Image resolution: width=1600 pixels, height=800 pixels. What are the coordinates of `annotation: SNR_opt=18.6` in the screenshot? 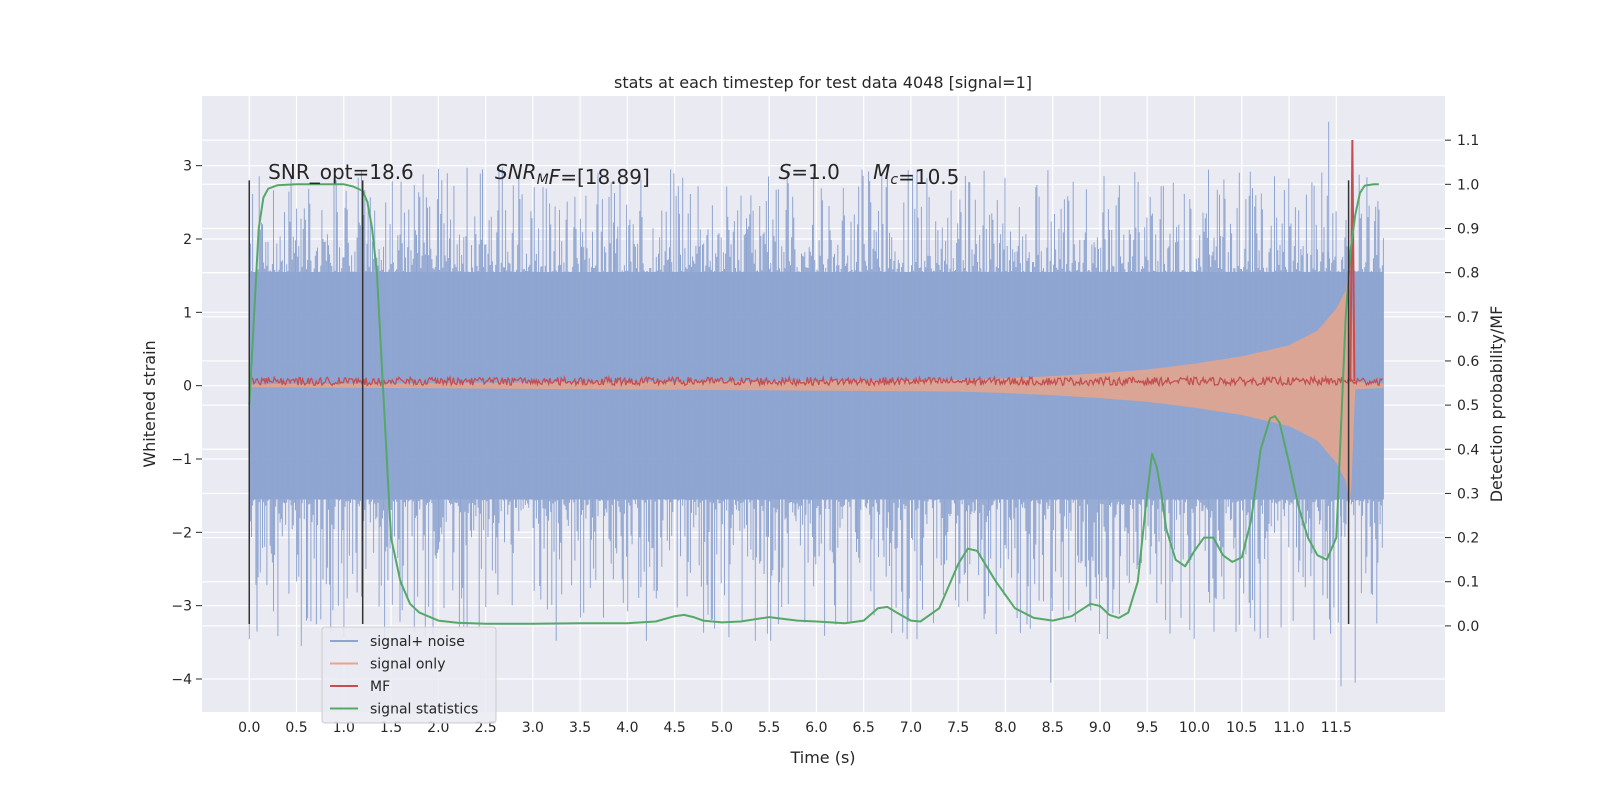 It's located at (341, 172).